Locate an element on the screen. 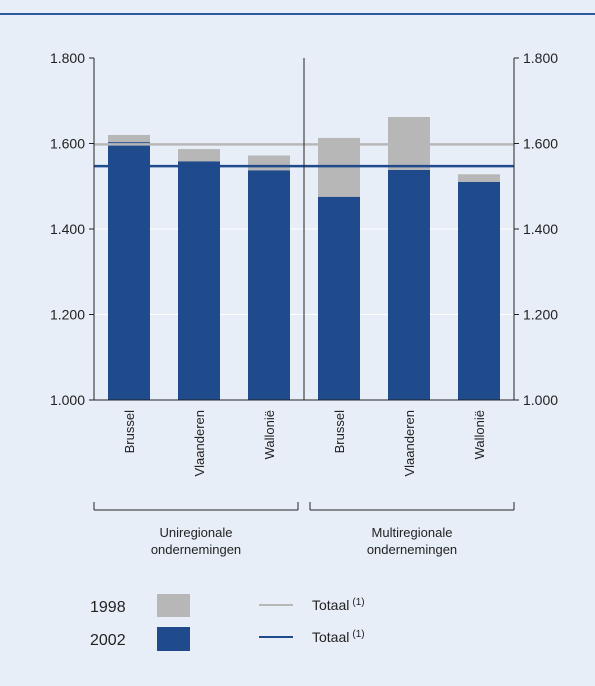 The width and height of the screenshot is (595, 686). group-label-line1: Uniregionale is located at coordinates (196, 532).